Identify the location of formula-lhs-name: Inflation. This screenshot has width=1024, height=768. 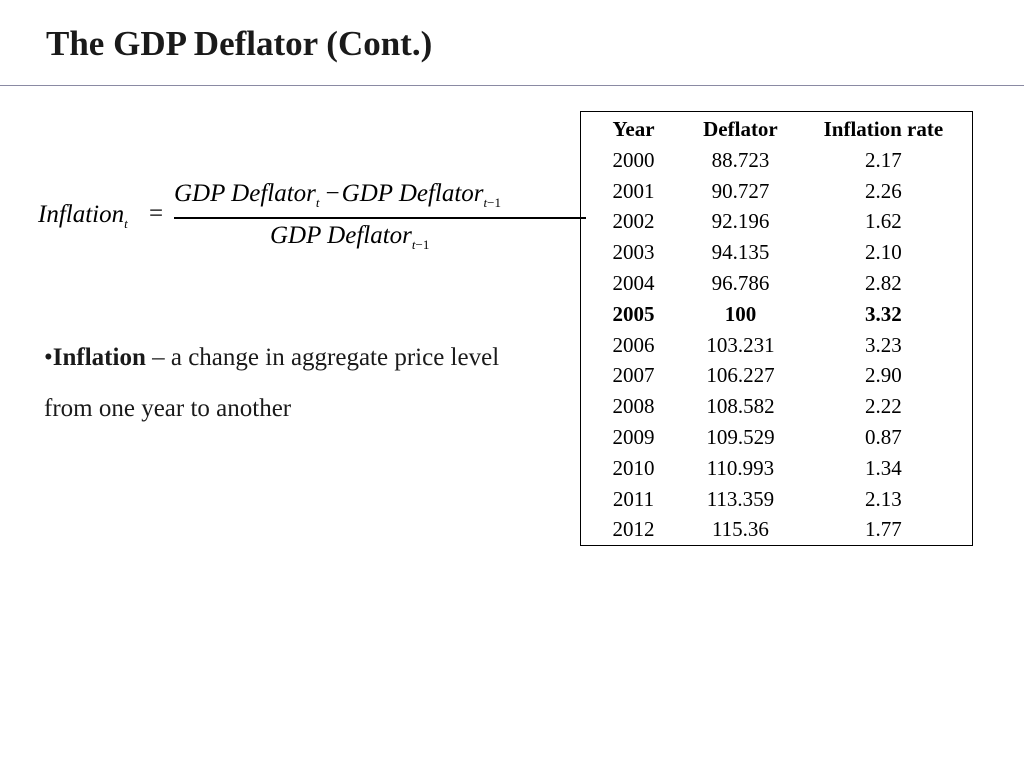
(81, 214).